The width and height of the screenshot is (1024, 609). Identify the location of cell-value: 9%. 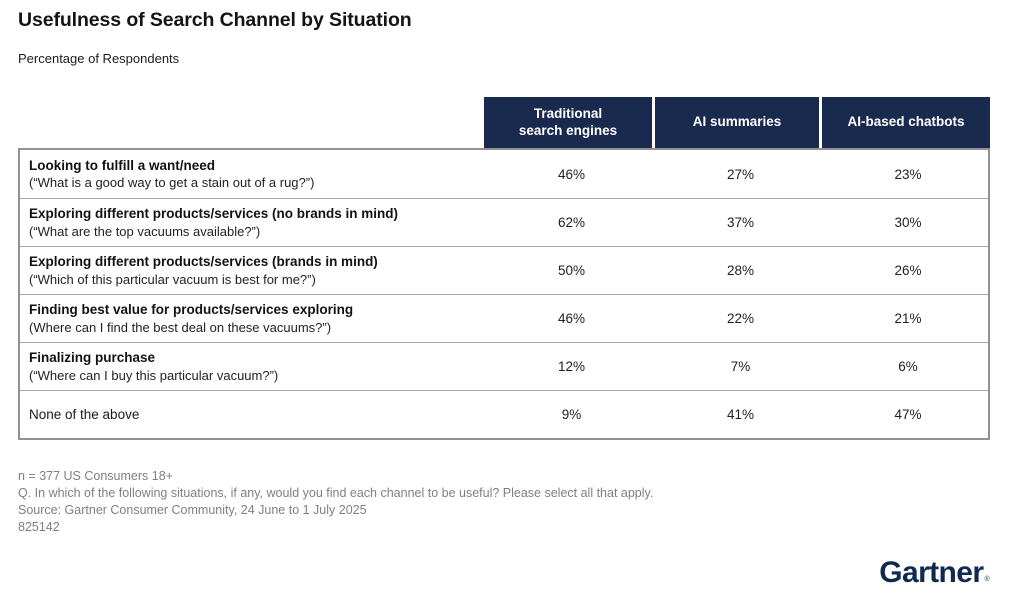
(571, 414).